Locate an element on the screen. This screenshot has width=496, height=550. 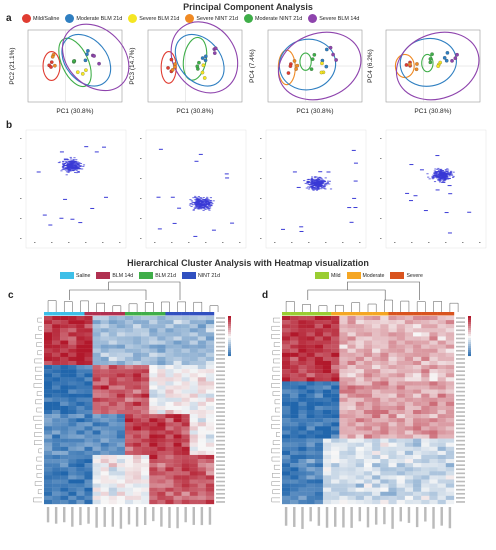
pca-point is located at coordinates (85, 60).